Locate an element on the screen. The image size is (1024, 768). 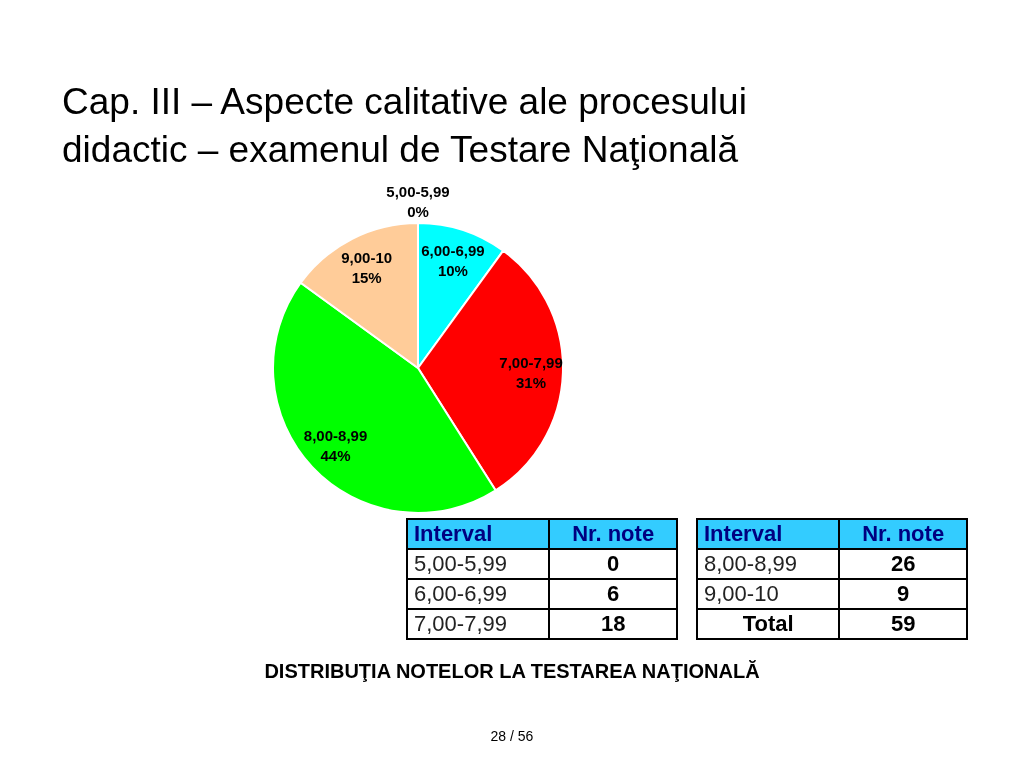
chart-title: Cap. III – Aspecte calitative ale procesului didactic – examenul de Testare Naţională is located at coordinates (405, 126).